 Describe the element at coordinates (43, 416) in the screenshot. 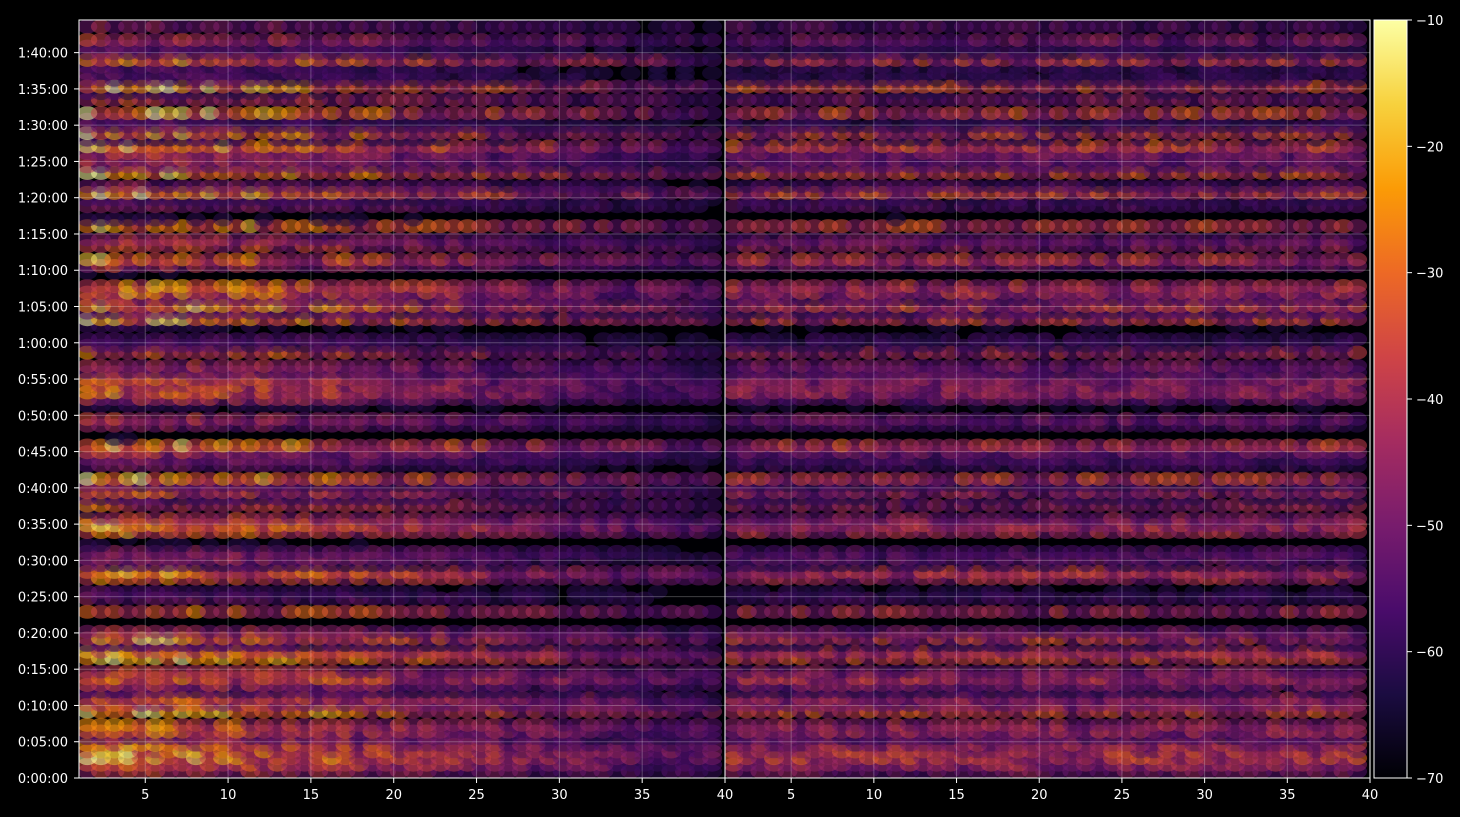

I see `y-tick-label: 0:50:00` at that location.